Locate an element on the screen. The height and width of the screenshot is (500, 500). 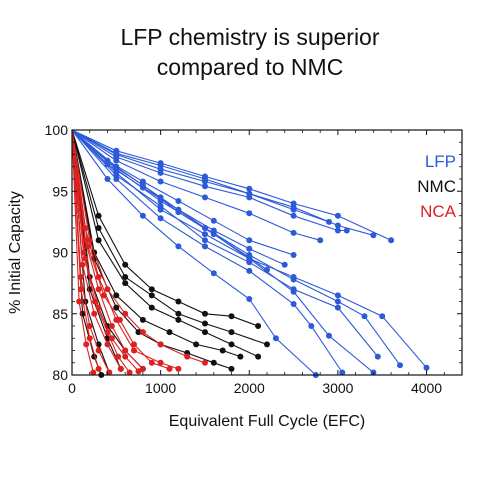
x-axis-label: Equivalent Full Cycle (EFC) is located at coordinates (267, 421).